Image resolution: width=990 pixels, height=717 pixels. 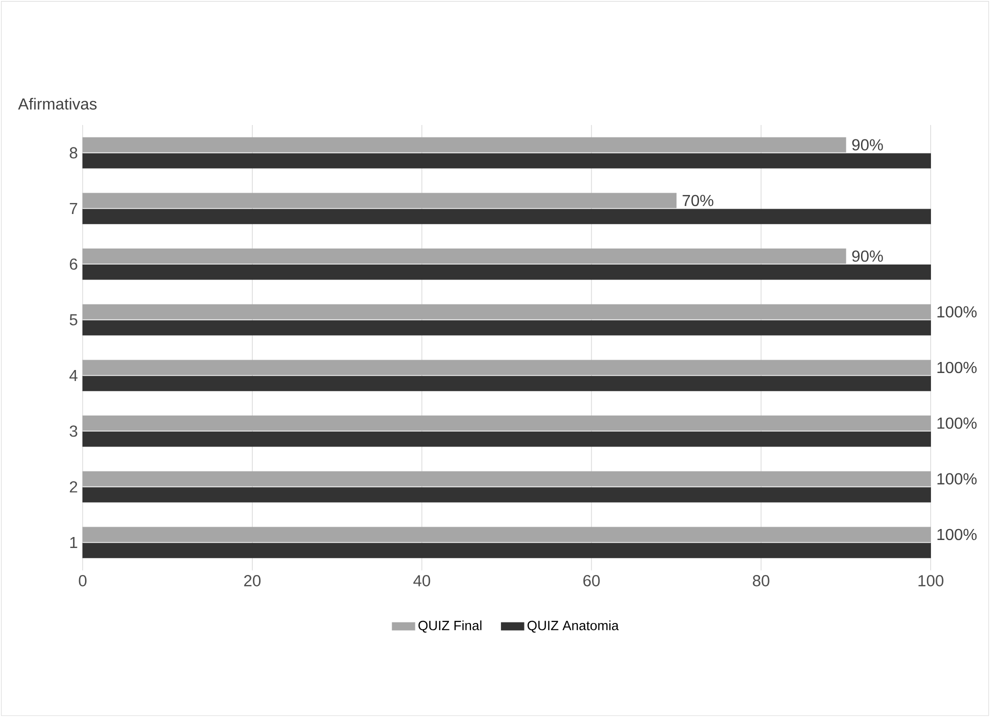 I want to click on data-label: 70%, so click(x=698, y=200).